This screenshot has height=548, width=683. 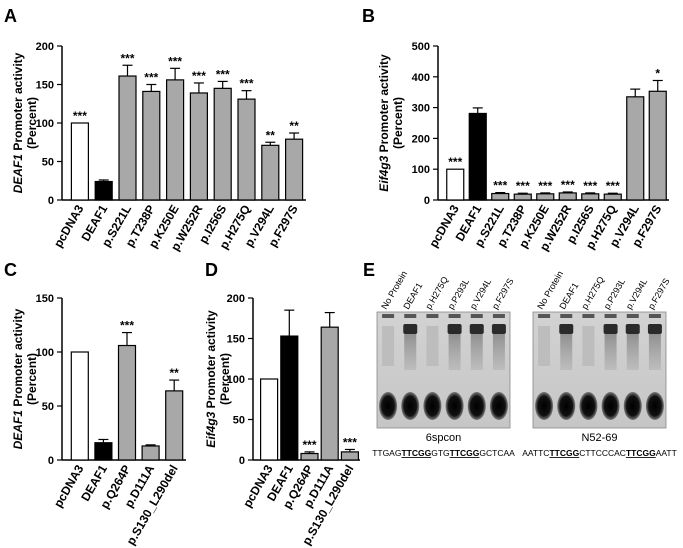 What do you see at coordinates (10, 16) in the screenshot?
I see `panel-label-A: A` at bounding box center [10, 16].